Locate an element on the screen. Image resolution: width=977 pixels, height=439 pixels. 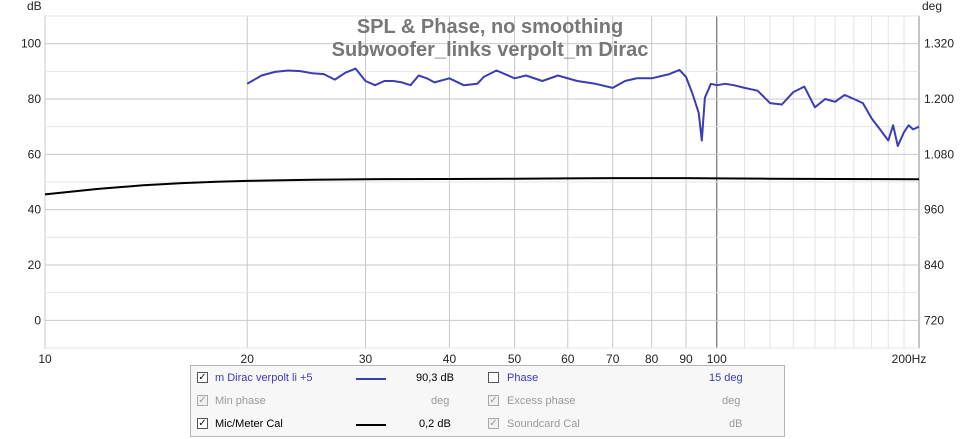
x-tick-label: 30 is located at coordinates (366, 358).